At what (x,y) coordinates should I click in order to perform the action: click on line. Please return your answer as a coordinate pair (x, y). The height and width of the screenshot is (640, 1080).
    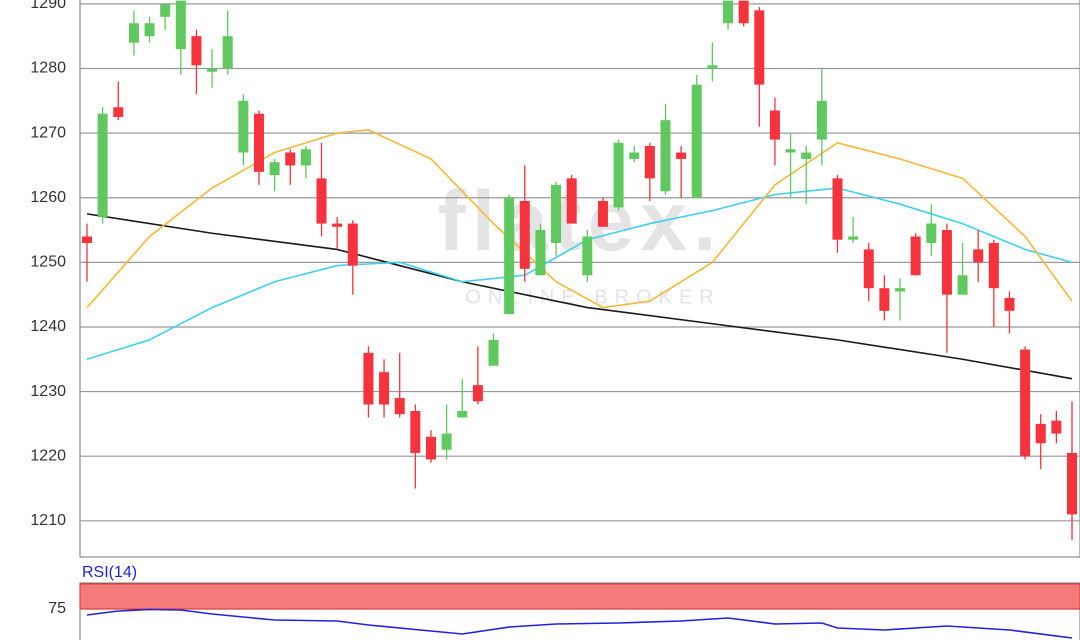
    Looking at the image, I should click on (579, 623).